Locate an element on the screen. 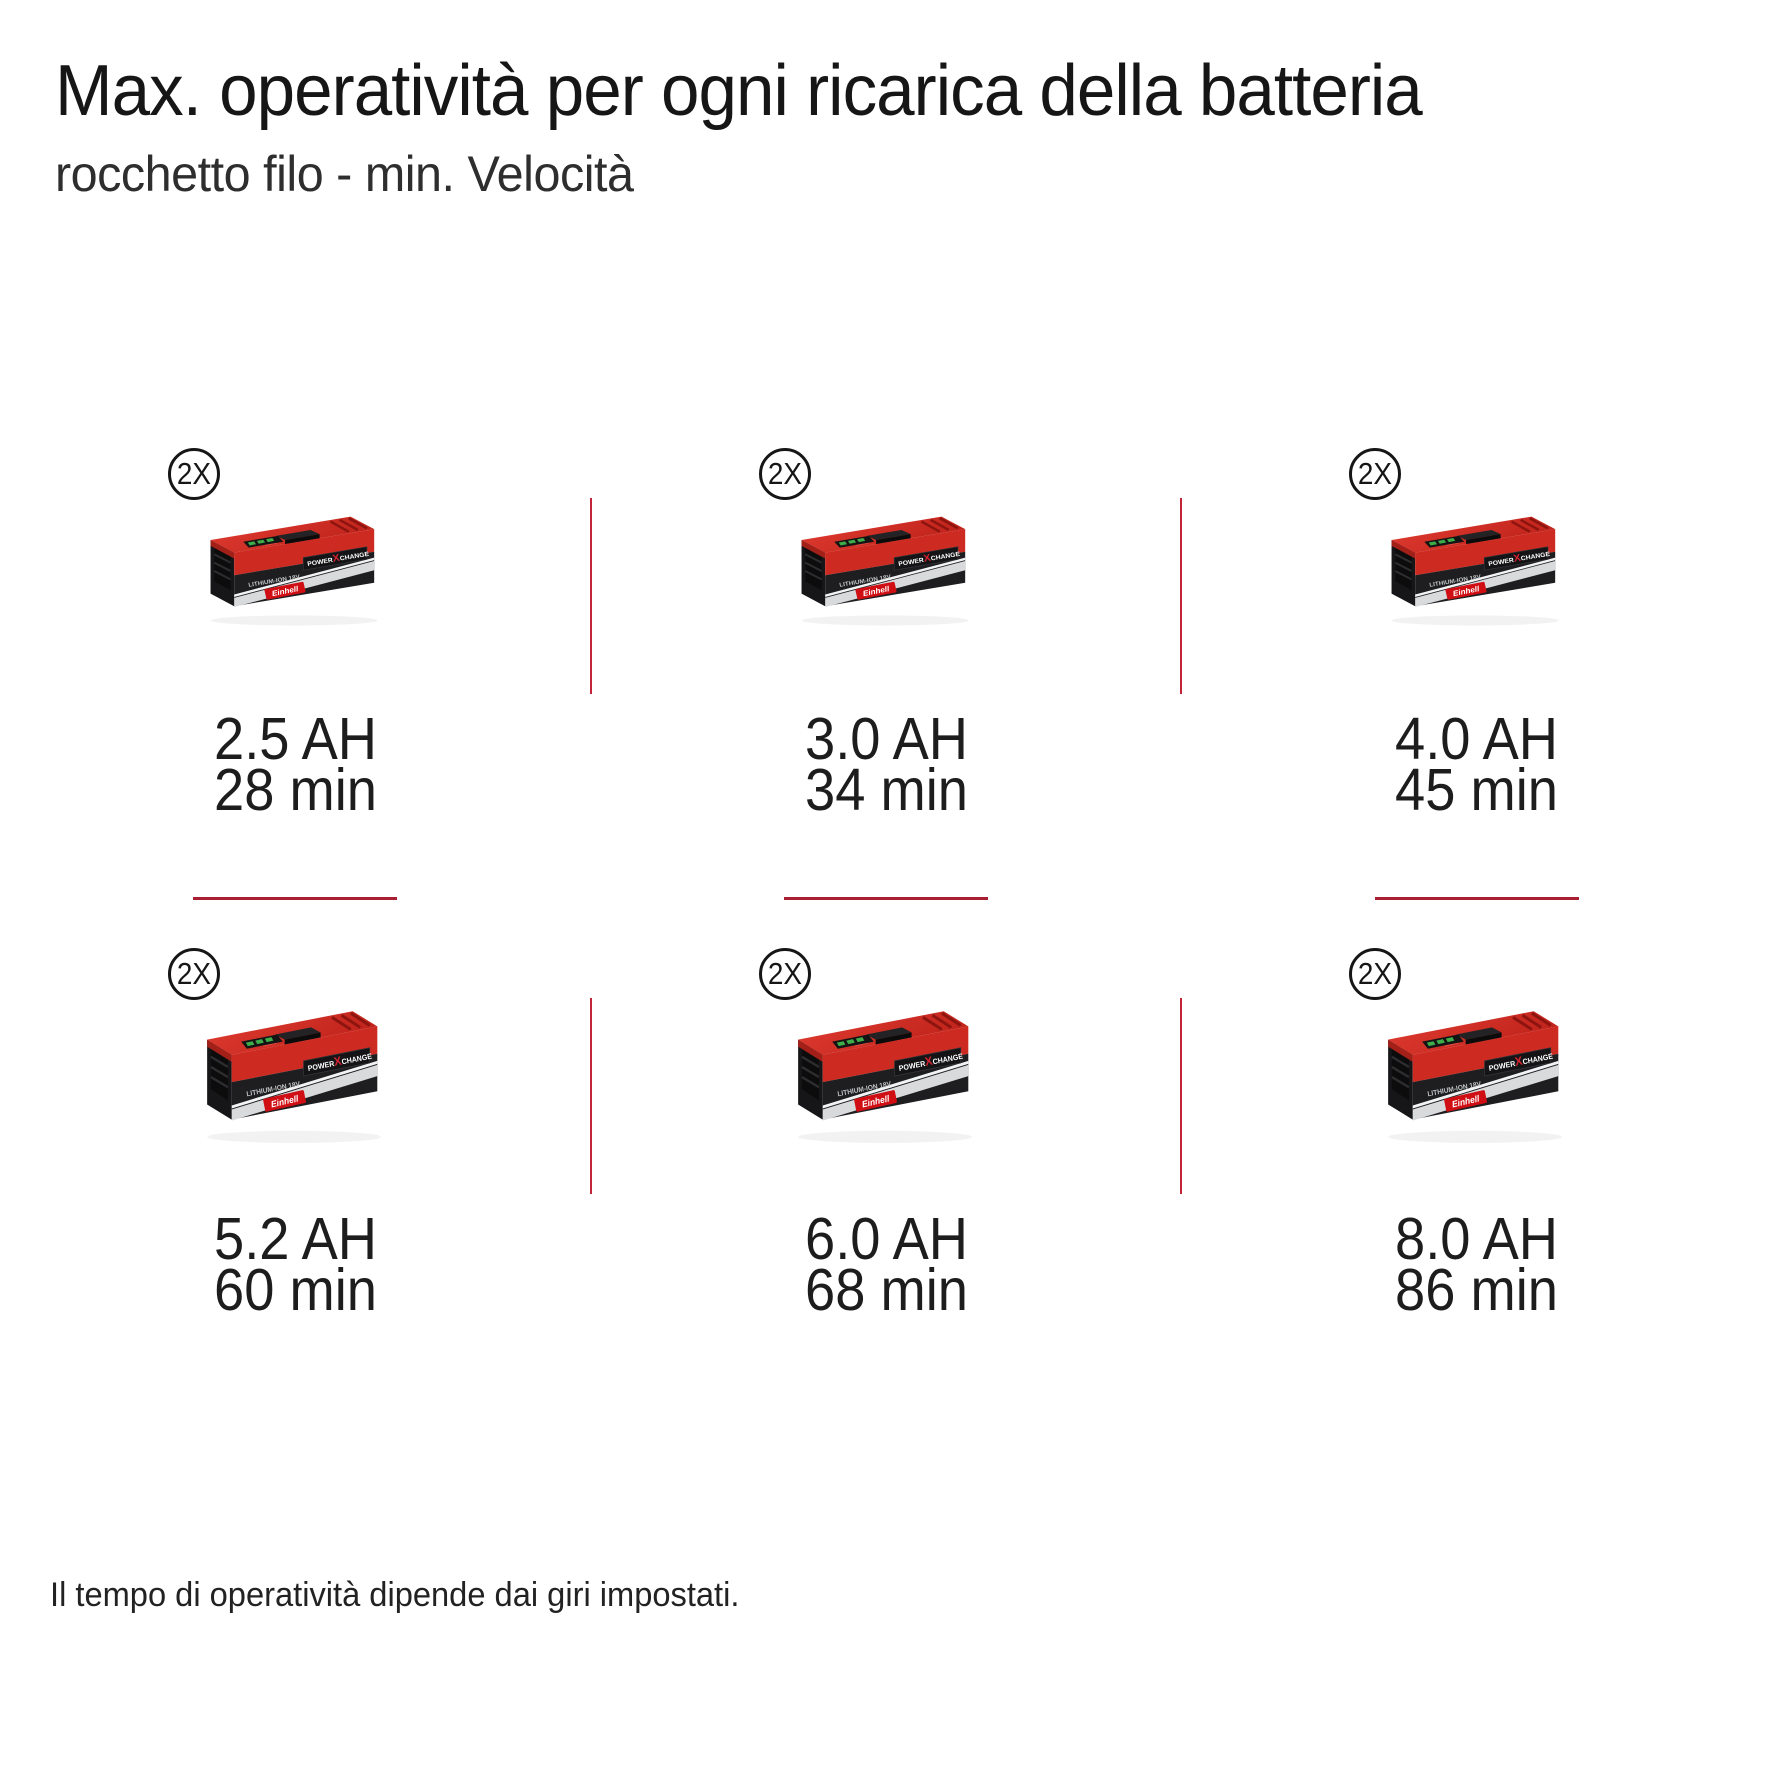 This screenshot has width=1772, height=1772. capacity-label: 5.2 AH is located at coordinates (295, 1239).